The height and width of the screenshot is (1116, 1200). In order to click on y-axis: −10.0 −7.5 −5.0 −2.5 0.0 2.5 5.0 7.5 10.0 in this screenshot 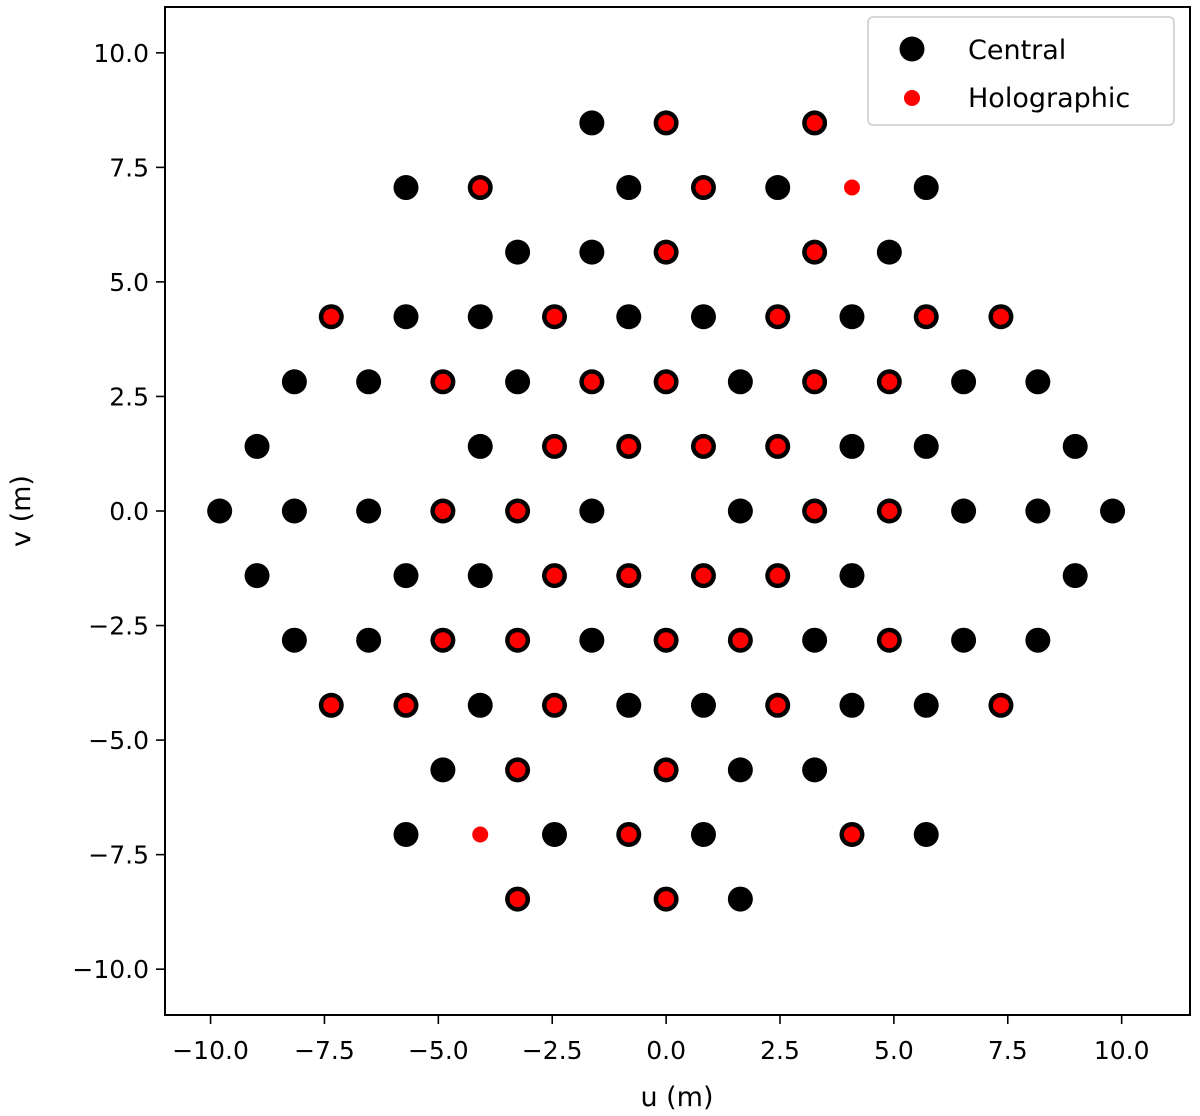, I will do `click(118, 511)`.